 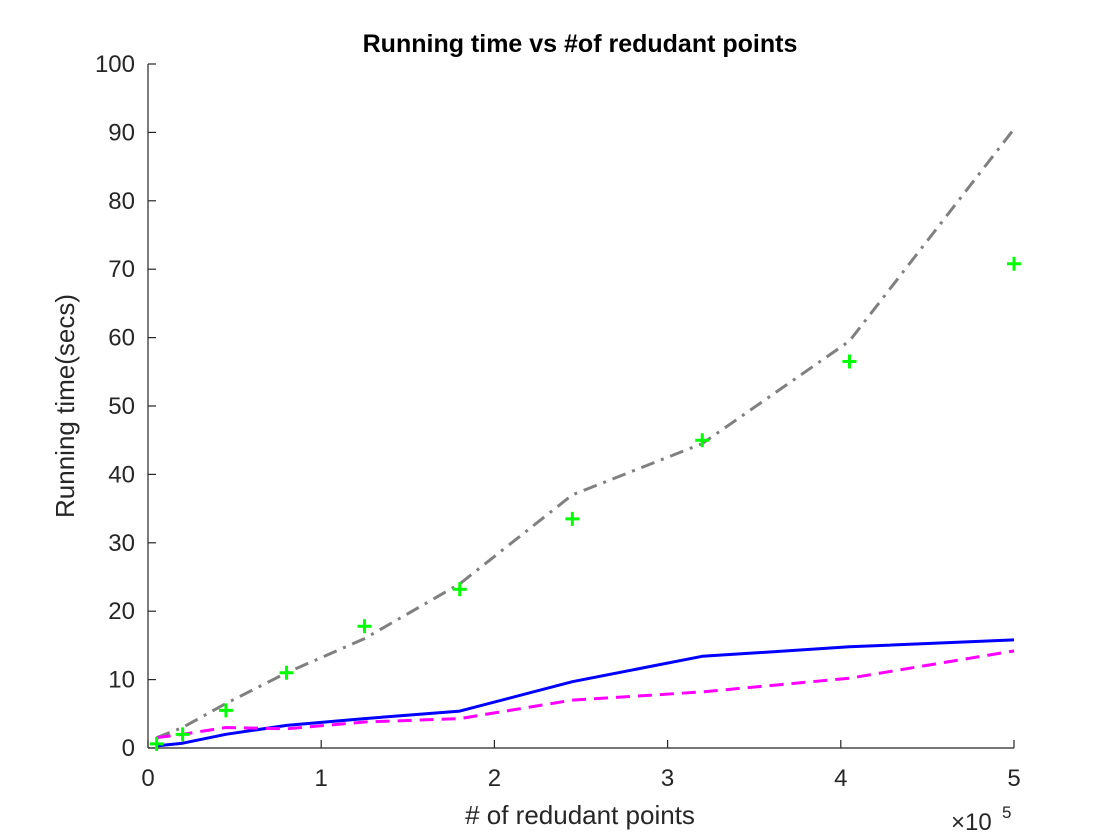 What do you see at coordinates (971, 822) in the screenshot?
I see `x-exponent-base: ×10` at bounding box center [971, 822].